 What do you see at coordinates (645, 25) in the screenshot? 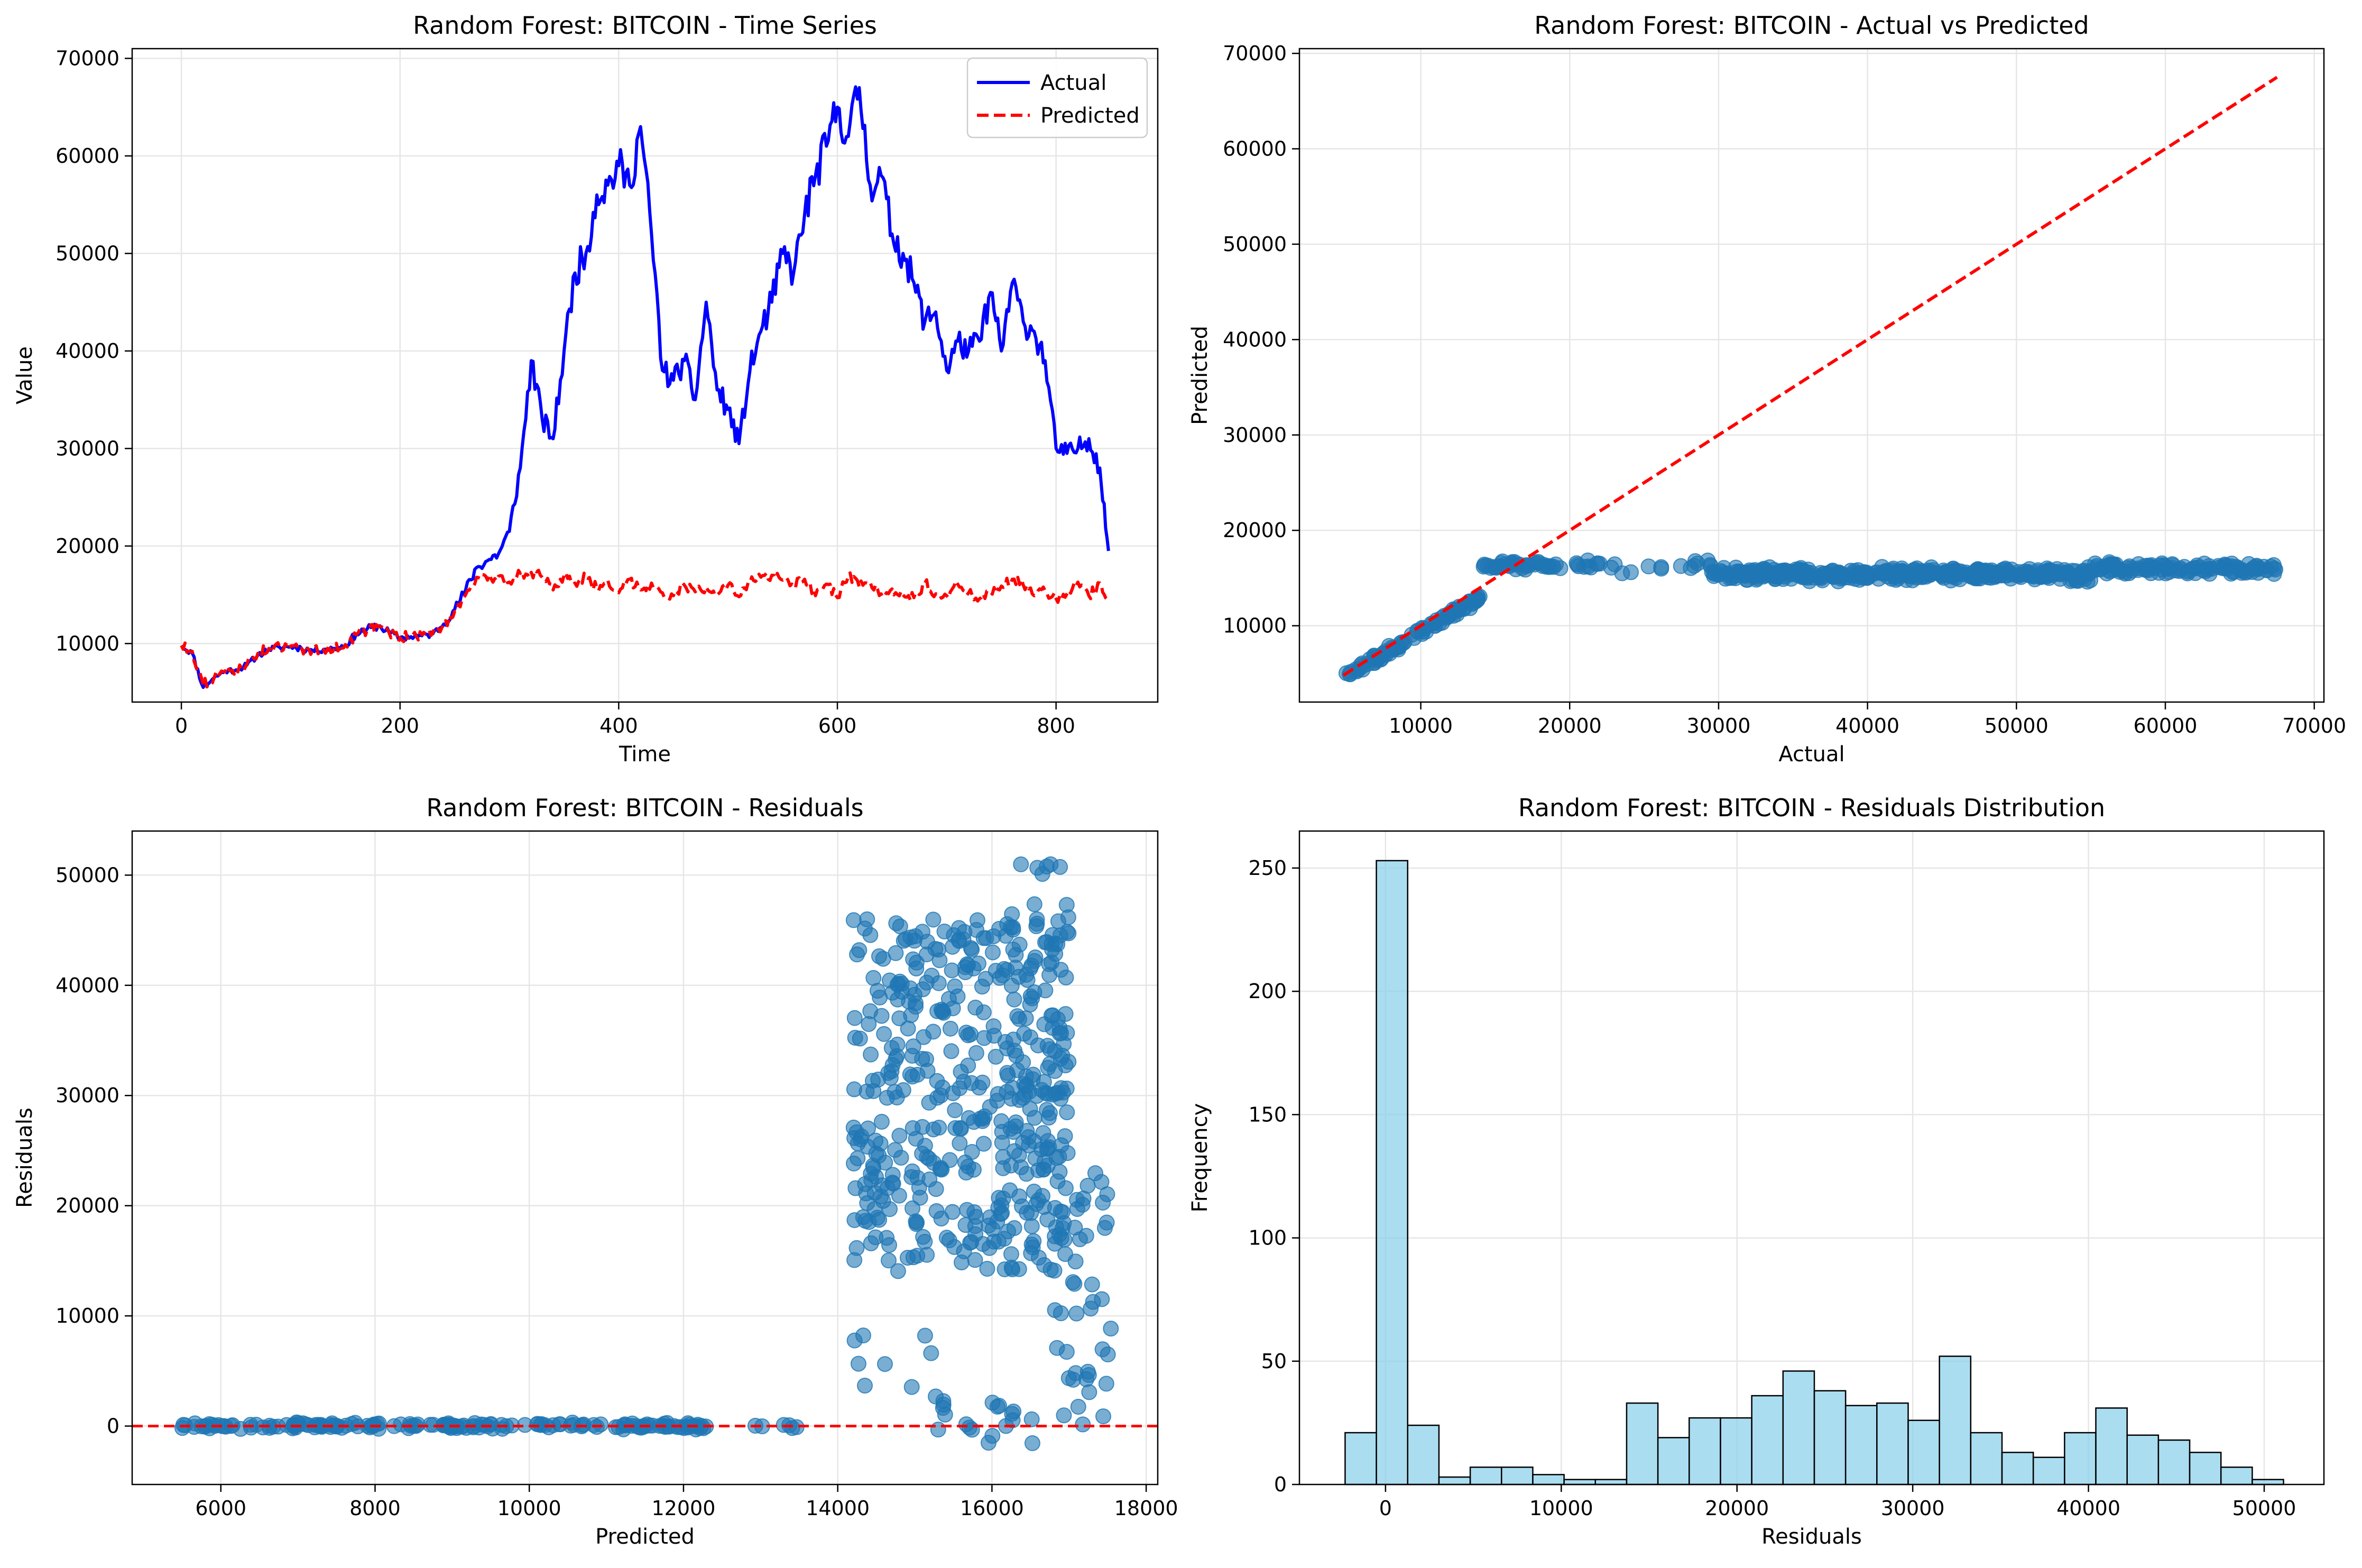
I see `chart-title: Random Forest: BITCOIN - Time Series` at bounding box center [645, 25].